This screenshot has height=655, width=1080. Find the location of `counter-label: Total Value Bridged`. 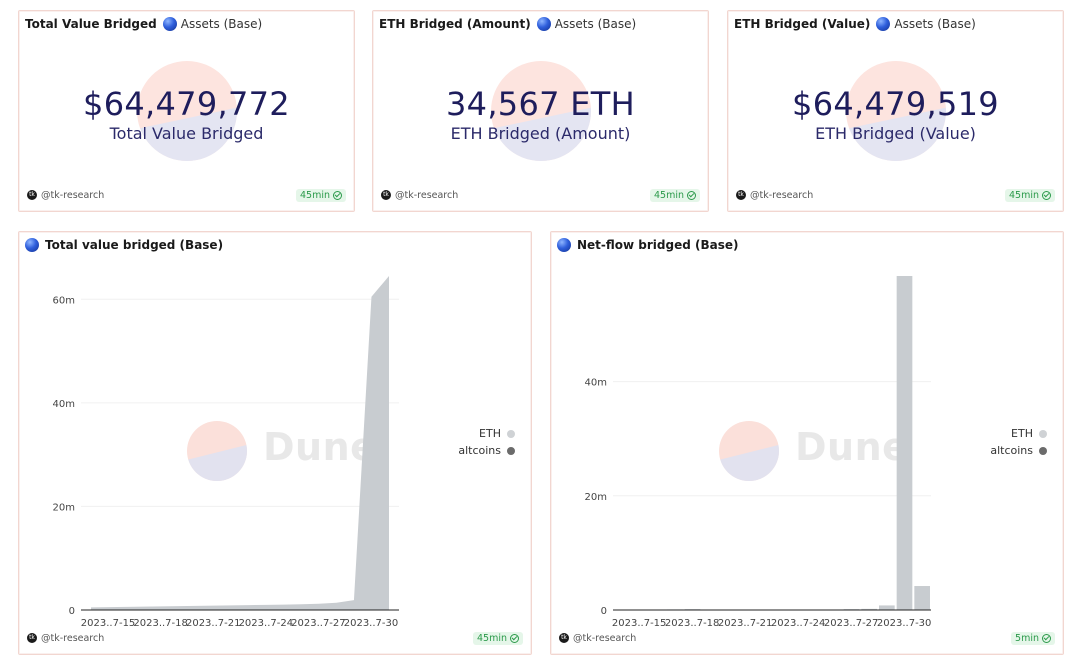

counter-label: Total Value Bridged is located at coordinates (186, 133).